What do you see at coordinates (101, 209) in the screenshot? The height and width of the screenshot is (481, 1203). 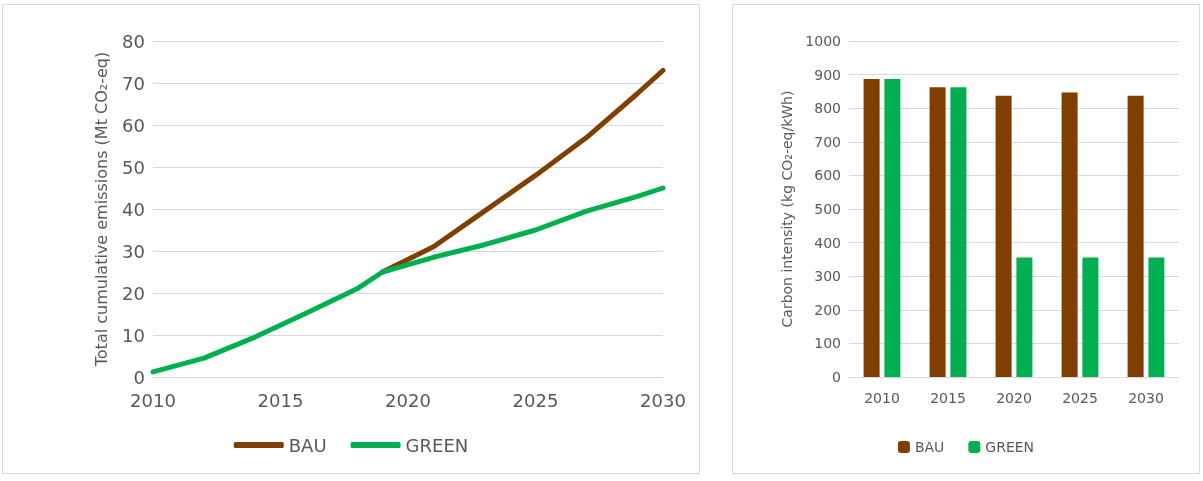 I see `y-axis-title: Total cumulative emissions (Mt CO₂-eq)` at bounding box center [101, 209].